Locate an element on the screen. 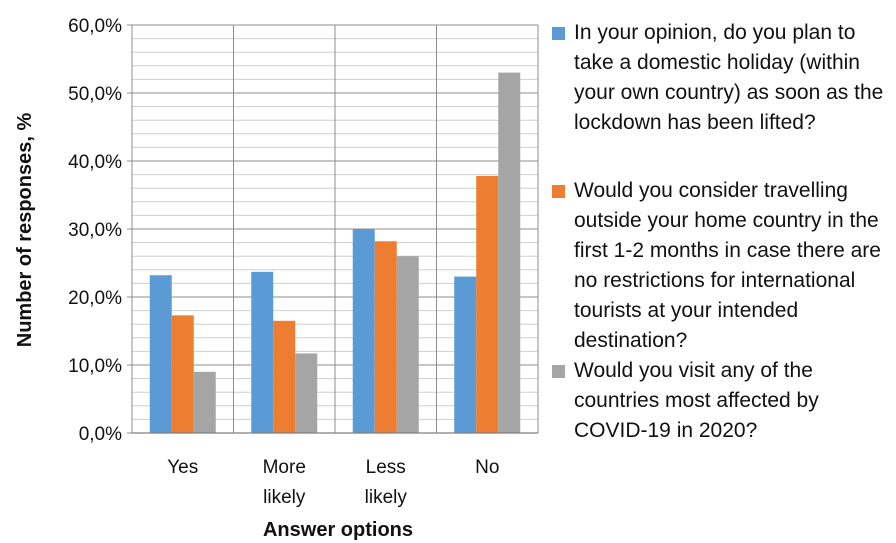 Image resolution: width=896 pixels, height=543 pixels. y-tick-label: 10,0% is located at coordinates (95, 366).